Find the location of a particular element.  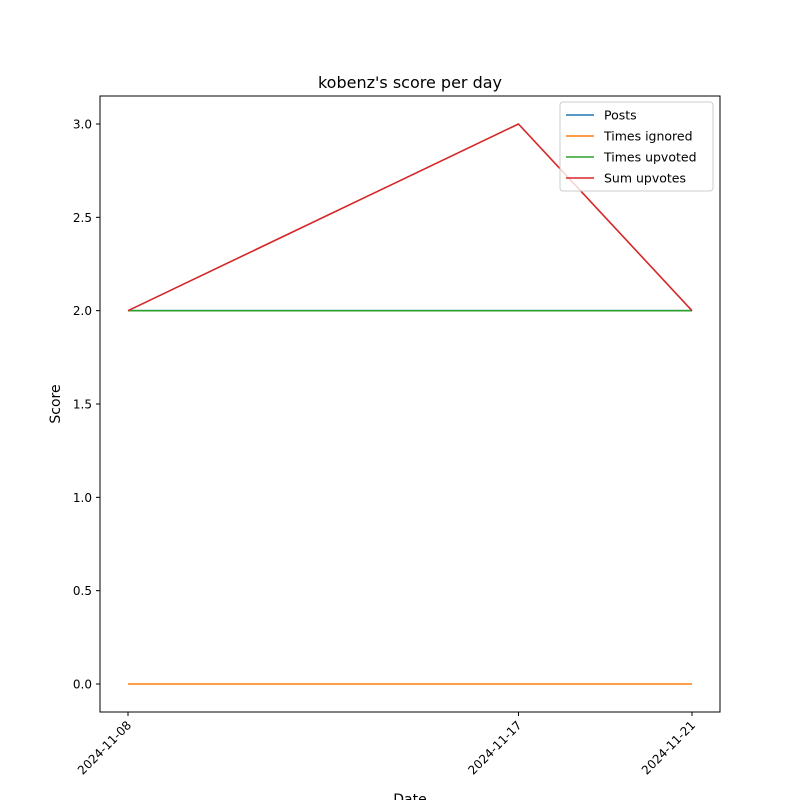

legend-box is located at coordinates (636, 146).